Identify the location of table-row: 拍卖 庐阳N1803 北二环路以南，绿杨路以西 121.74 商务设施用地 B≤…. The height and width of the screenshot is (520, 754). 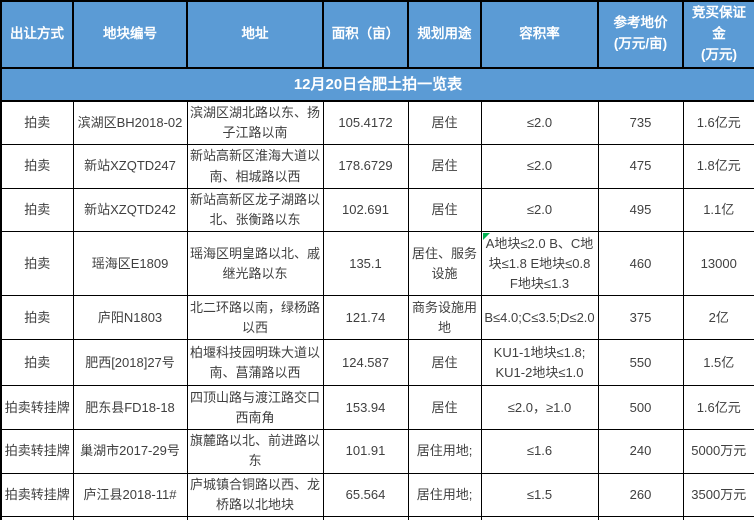
(377, 318).